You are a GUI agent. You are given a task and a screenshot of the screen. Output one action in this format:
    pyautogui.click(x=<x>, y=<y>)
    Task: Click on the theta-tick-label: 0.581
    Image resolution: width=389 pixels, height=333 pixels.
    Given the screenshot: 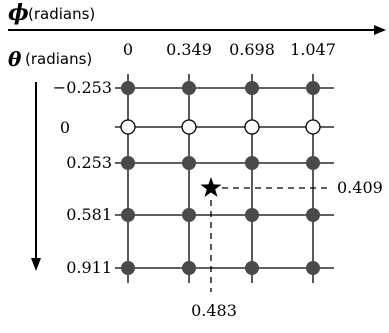 What is the action you would take?
    pyautogui.click(x=89, y=214)
    